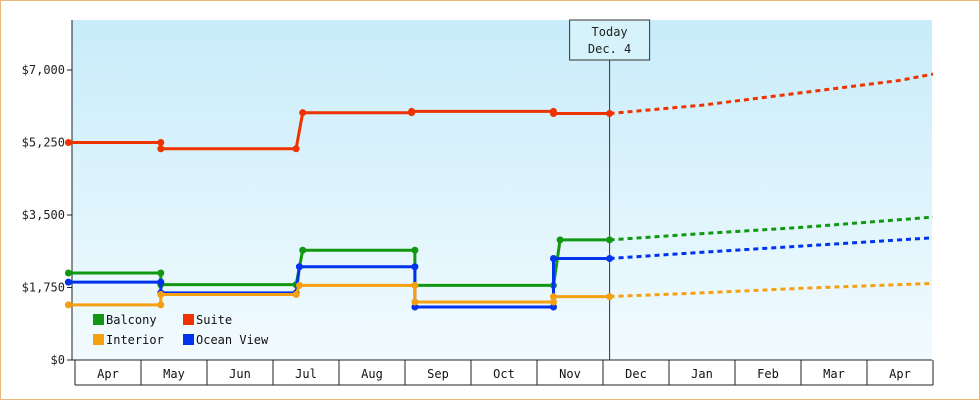 The image size is (980, 400). I want to click on y-axis: $0 $1,750 $3,500 $5,250 $7,000, so click(47, 193).